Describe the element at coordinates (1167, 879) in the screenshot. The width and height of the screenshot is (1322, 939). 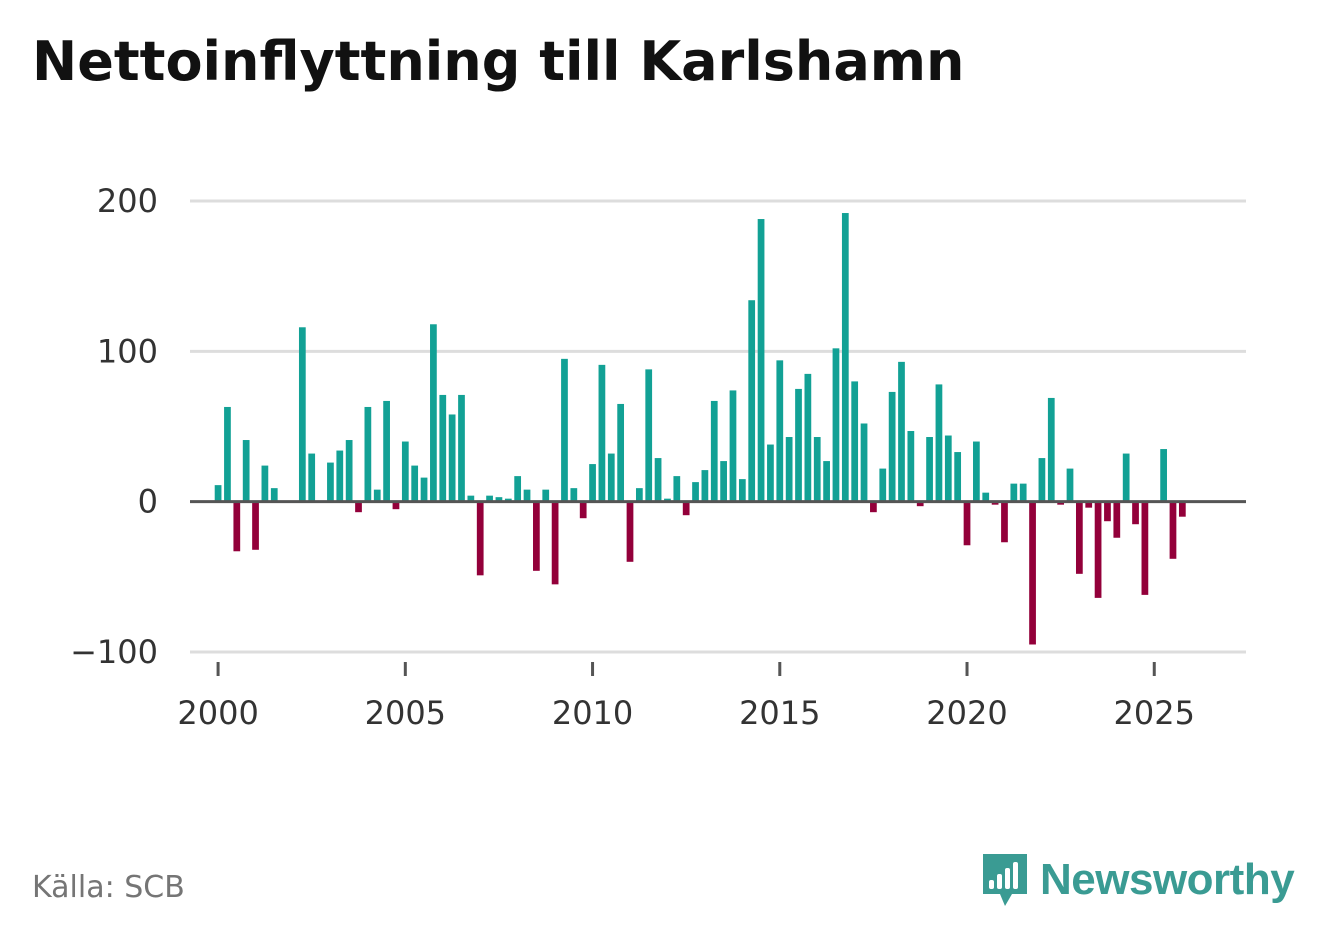
I see `logo-text: Newsworthy` at that location.